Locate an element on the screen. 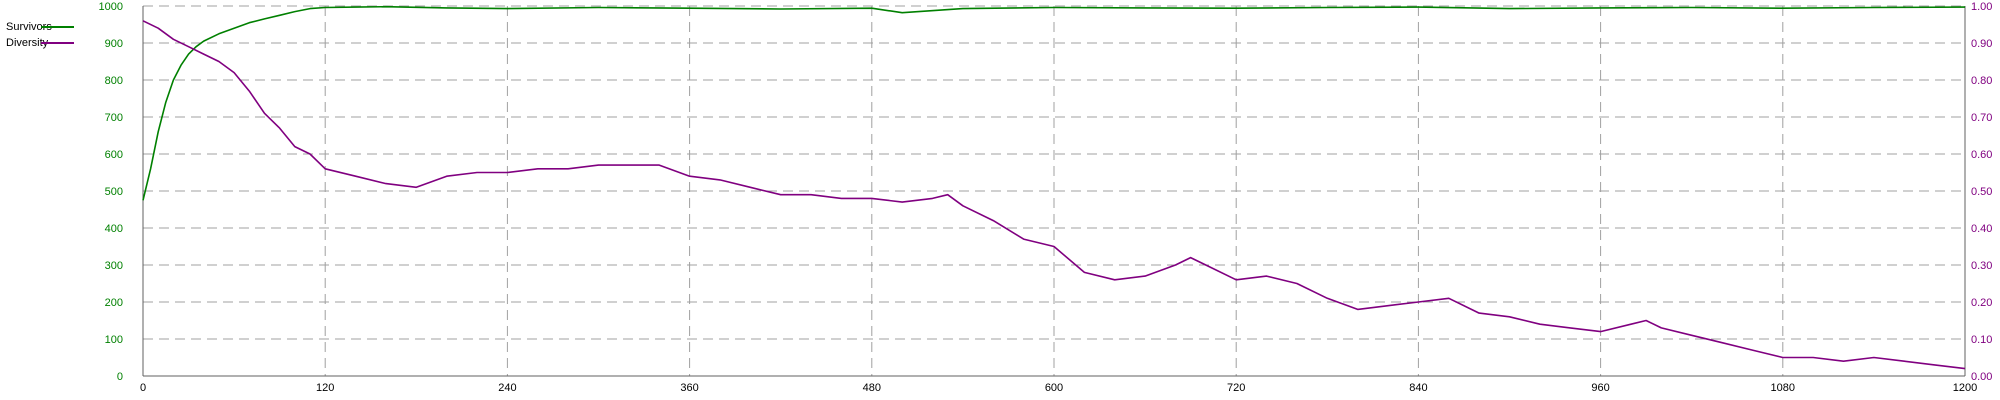 The image size is (2000, 400). y-left-tick-label: 100 is located at coordinates (114, 340).